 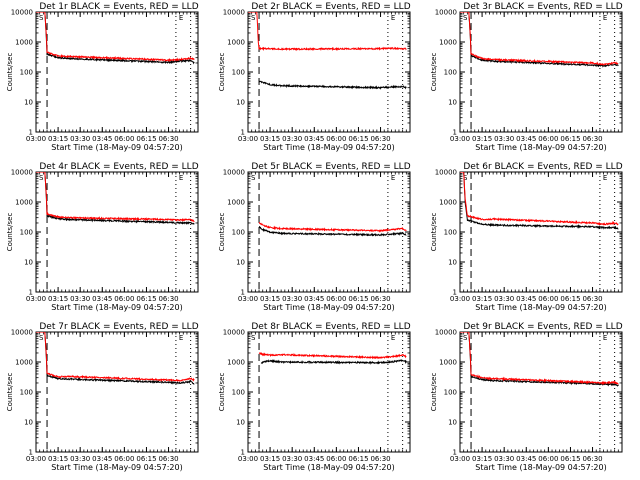 I want to click on plot-5-ytick-label-0: 1, so click(x=243, y=293).